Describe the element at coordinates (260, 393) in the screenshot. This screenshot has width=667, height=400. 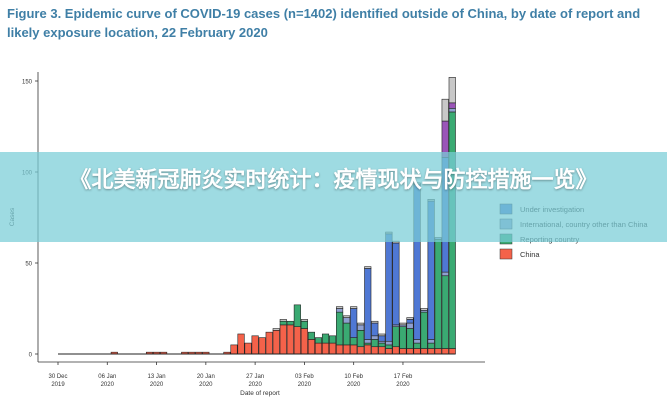
I see `x-axis-label: Date of report` at that location.